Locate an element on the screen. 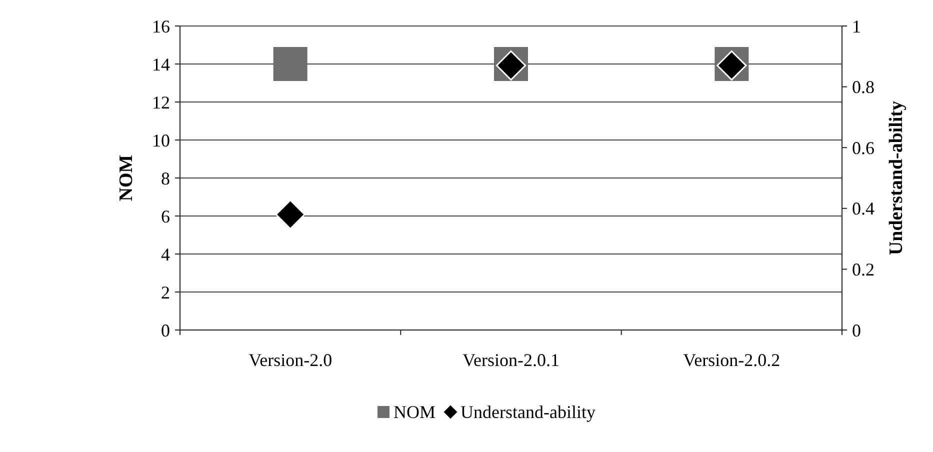 This screenshot has width=933, height=452. y-tick-label: 6 is located at coordinates (165, 216).